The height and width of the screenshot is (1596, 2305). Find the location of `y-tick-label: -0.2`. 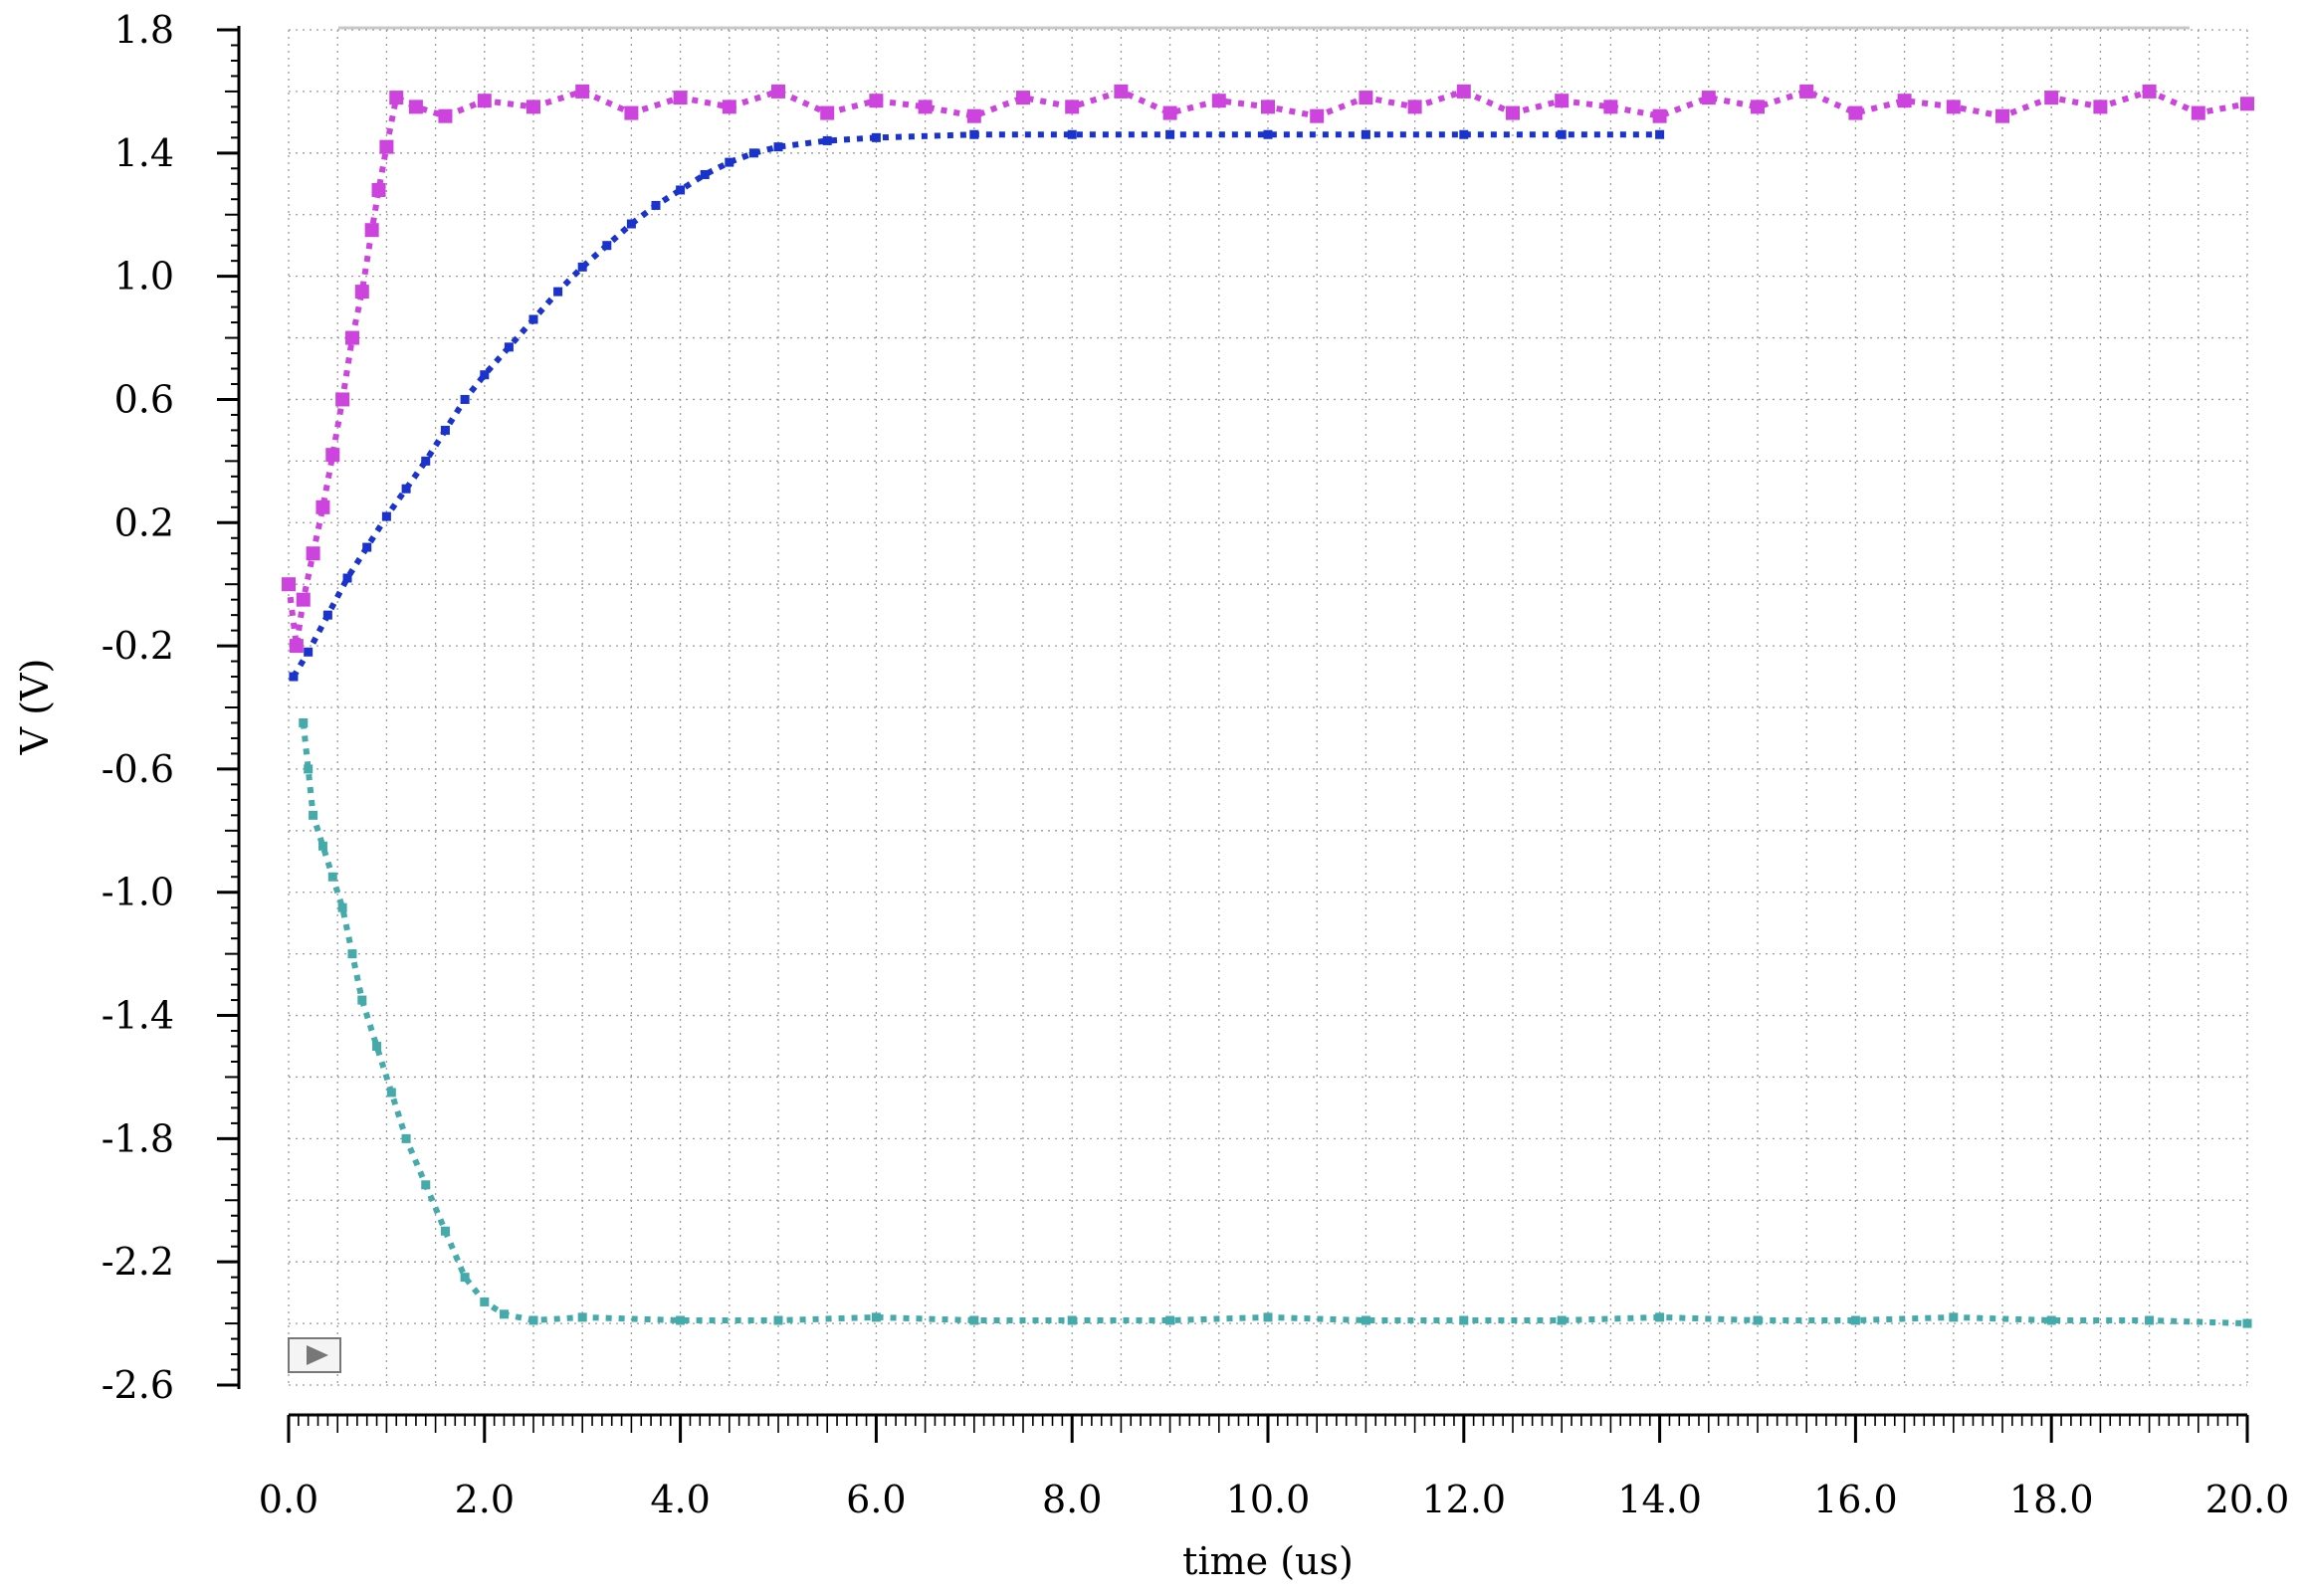

y-tick-label: -0.2 is located at coordinates (138, 646).